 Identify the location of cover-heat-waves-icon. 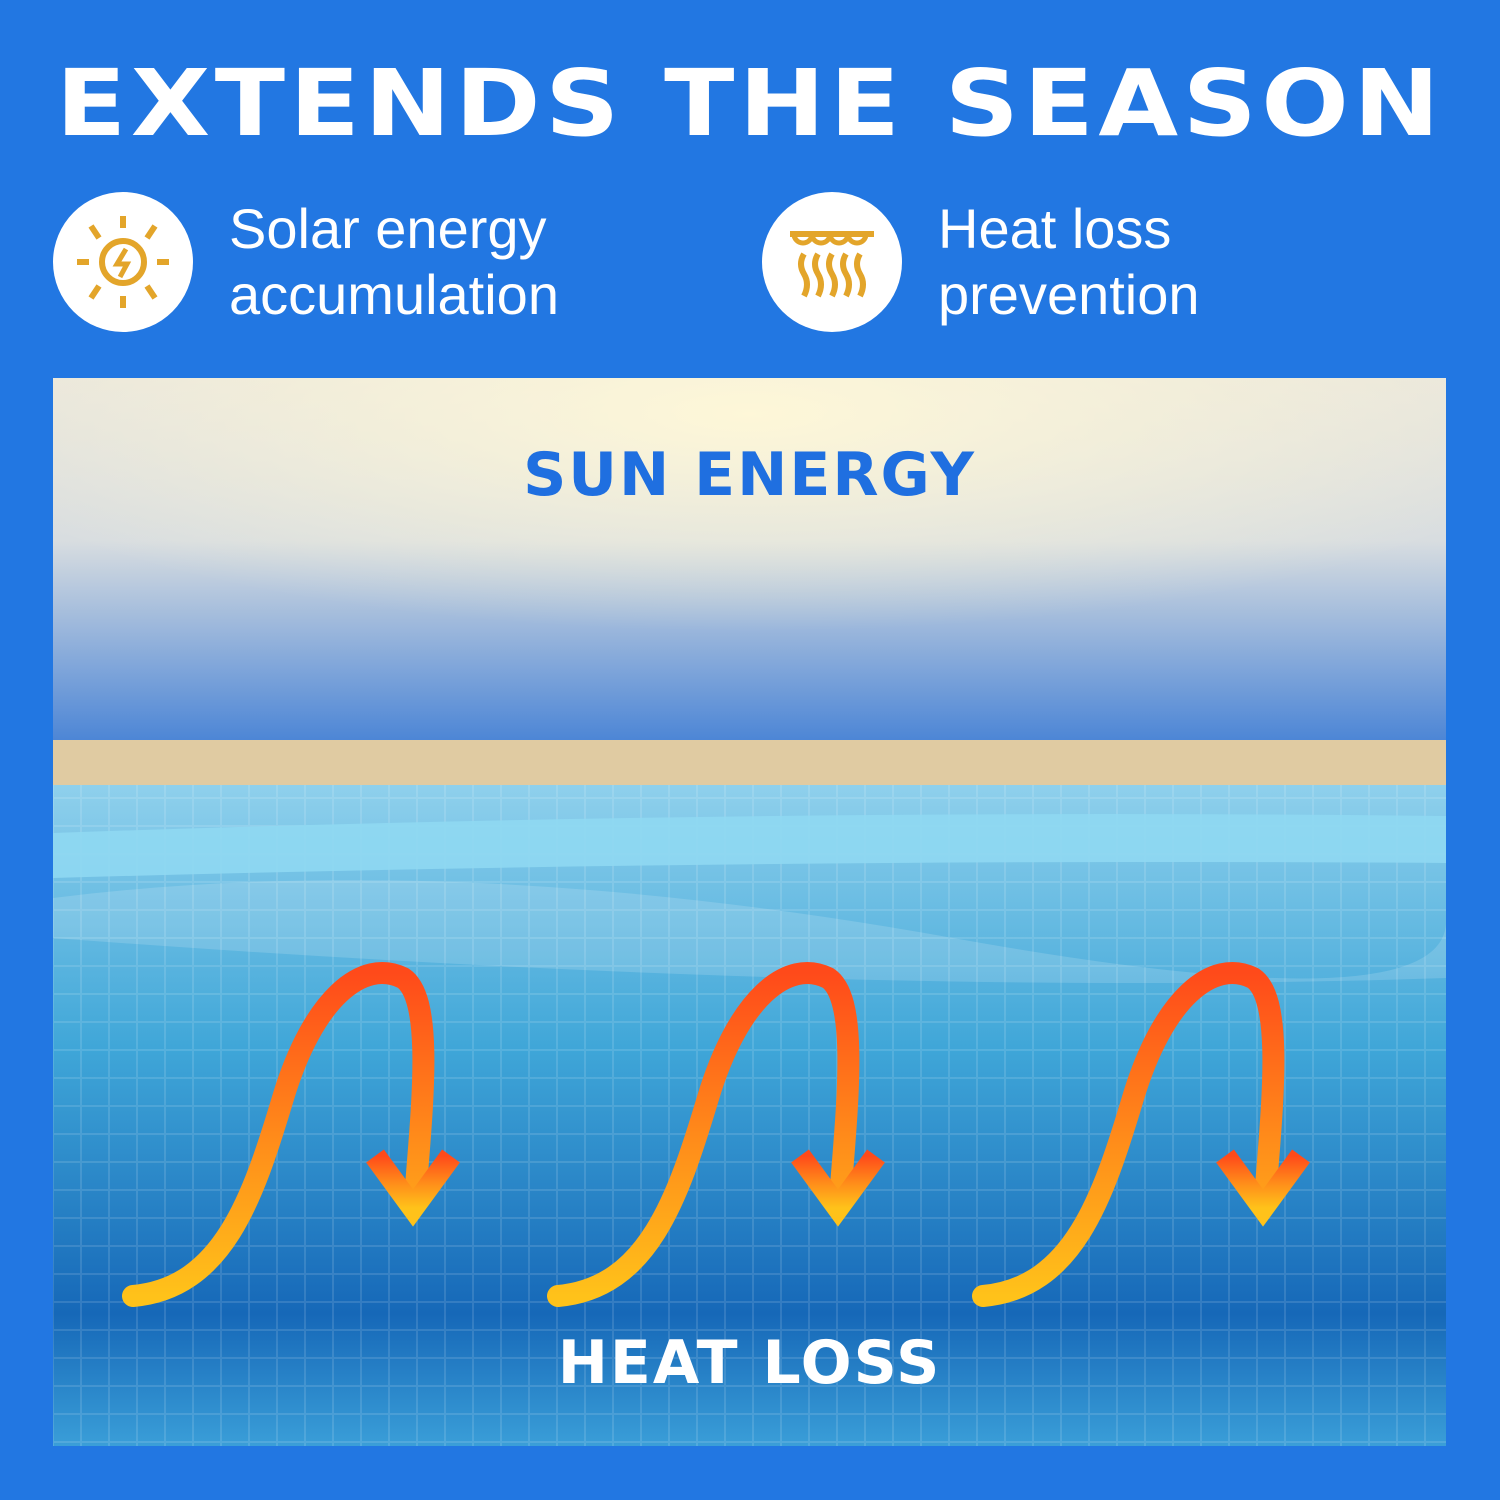
(832, 262).